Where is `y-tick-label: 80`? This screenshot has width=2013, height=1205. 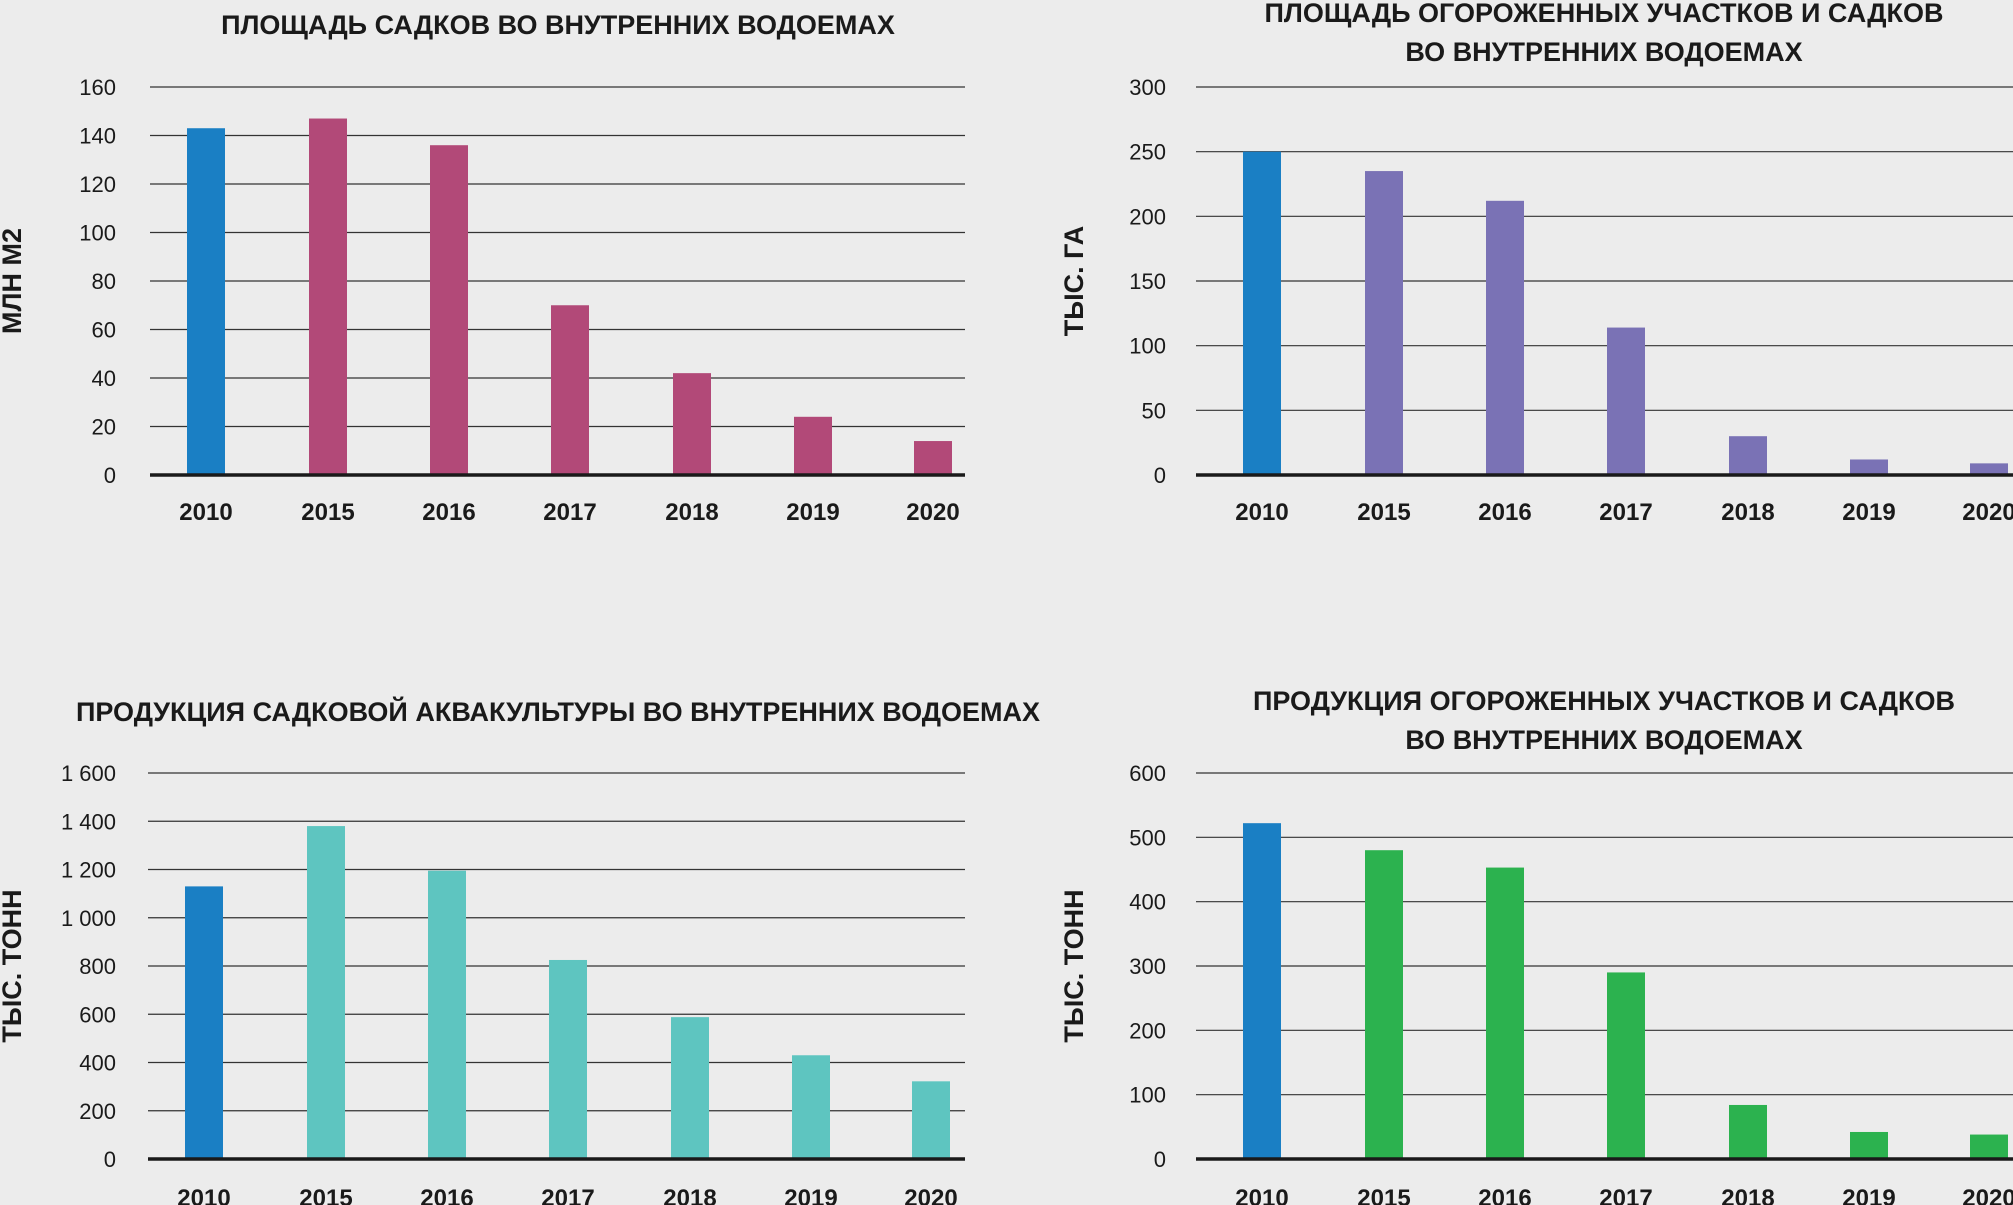 y-tick-label: 80 is located at coordinates (104, 281).